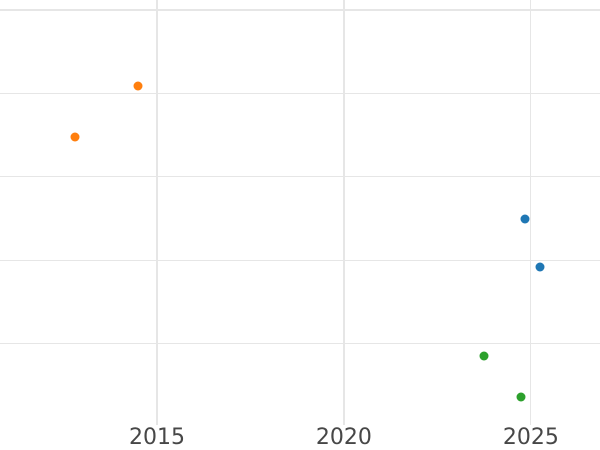 The width and height of the screenshot is (600, 450). What do you see at coordinates (157, 437) in the screenshot?
I see `x-tick-label: 2015` at bounding box center [157, 437].